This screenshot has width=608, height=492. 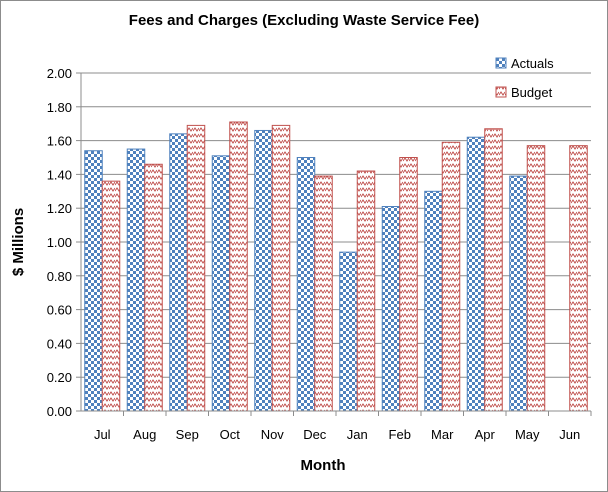 I want to click on y-tick-label: 0.40, so click(x=59, y=343).